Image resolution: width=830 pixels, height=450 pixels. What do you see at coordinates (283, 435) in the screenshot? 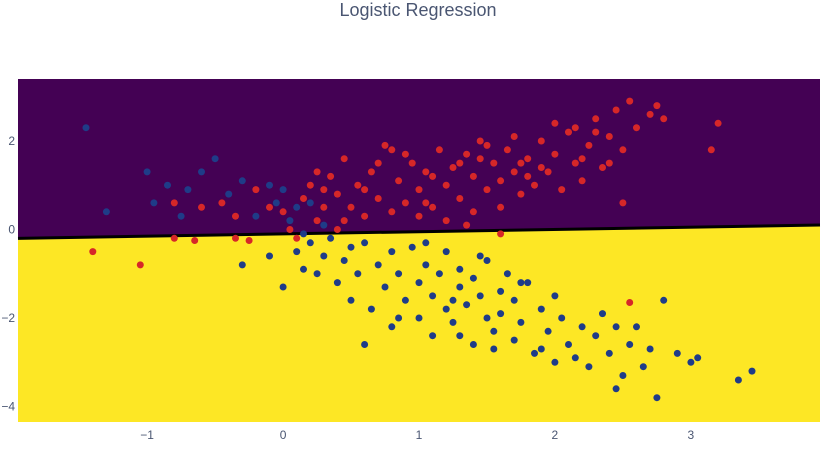
I see `x-tick-label: 0` at bounding box center [283, 435].